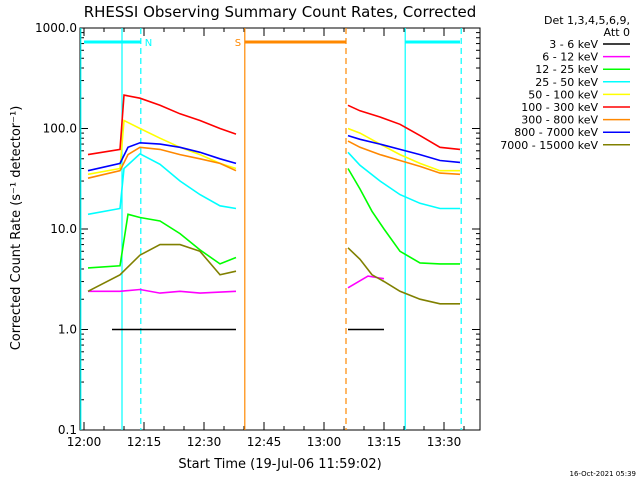 This screenshot has height=480, width=640. What do you see at coordinates (63, 229) in the screenshot?
I see `y-tick-label: 10.0` at bounding box center [63, 229].